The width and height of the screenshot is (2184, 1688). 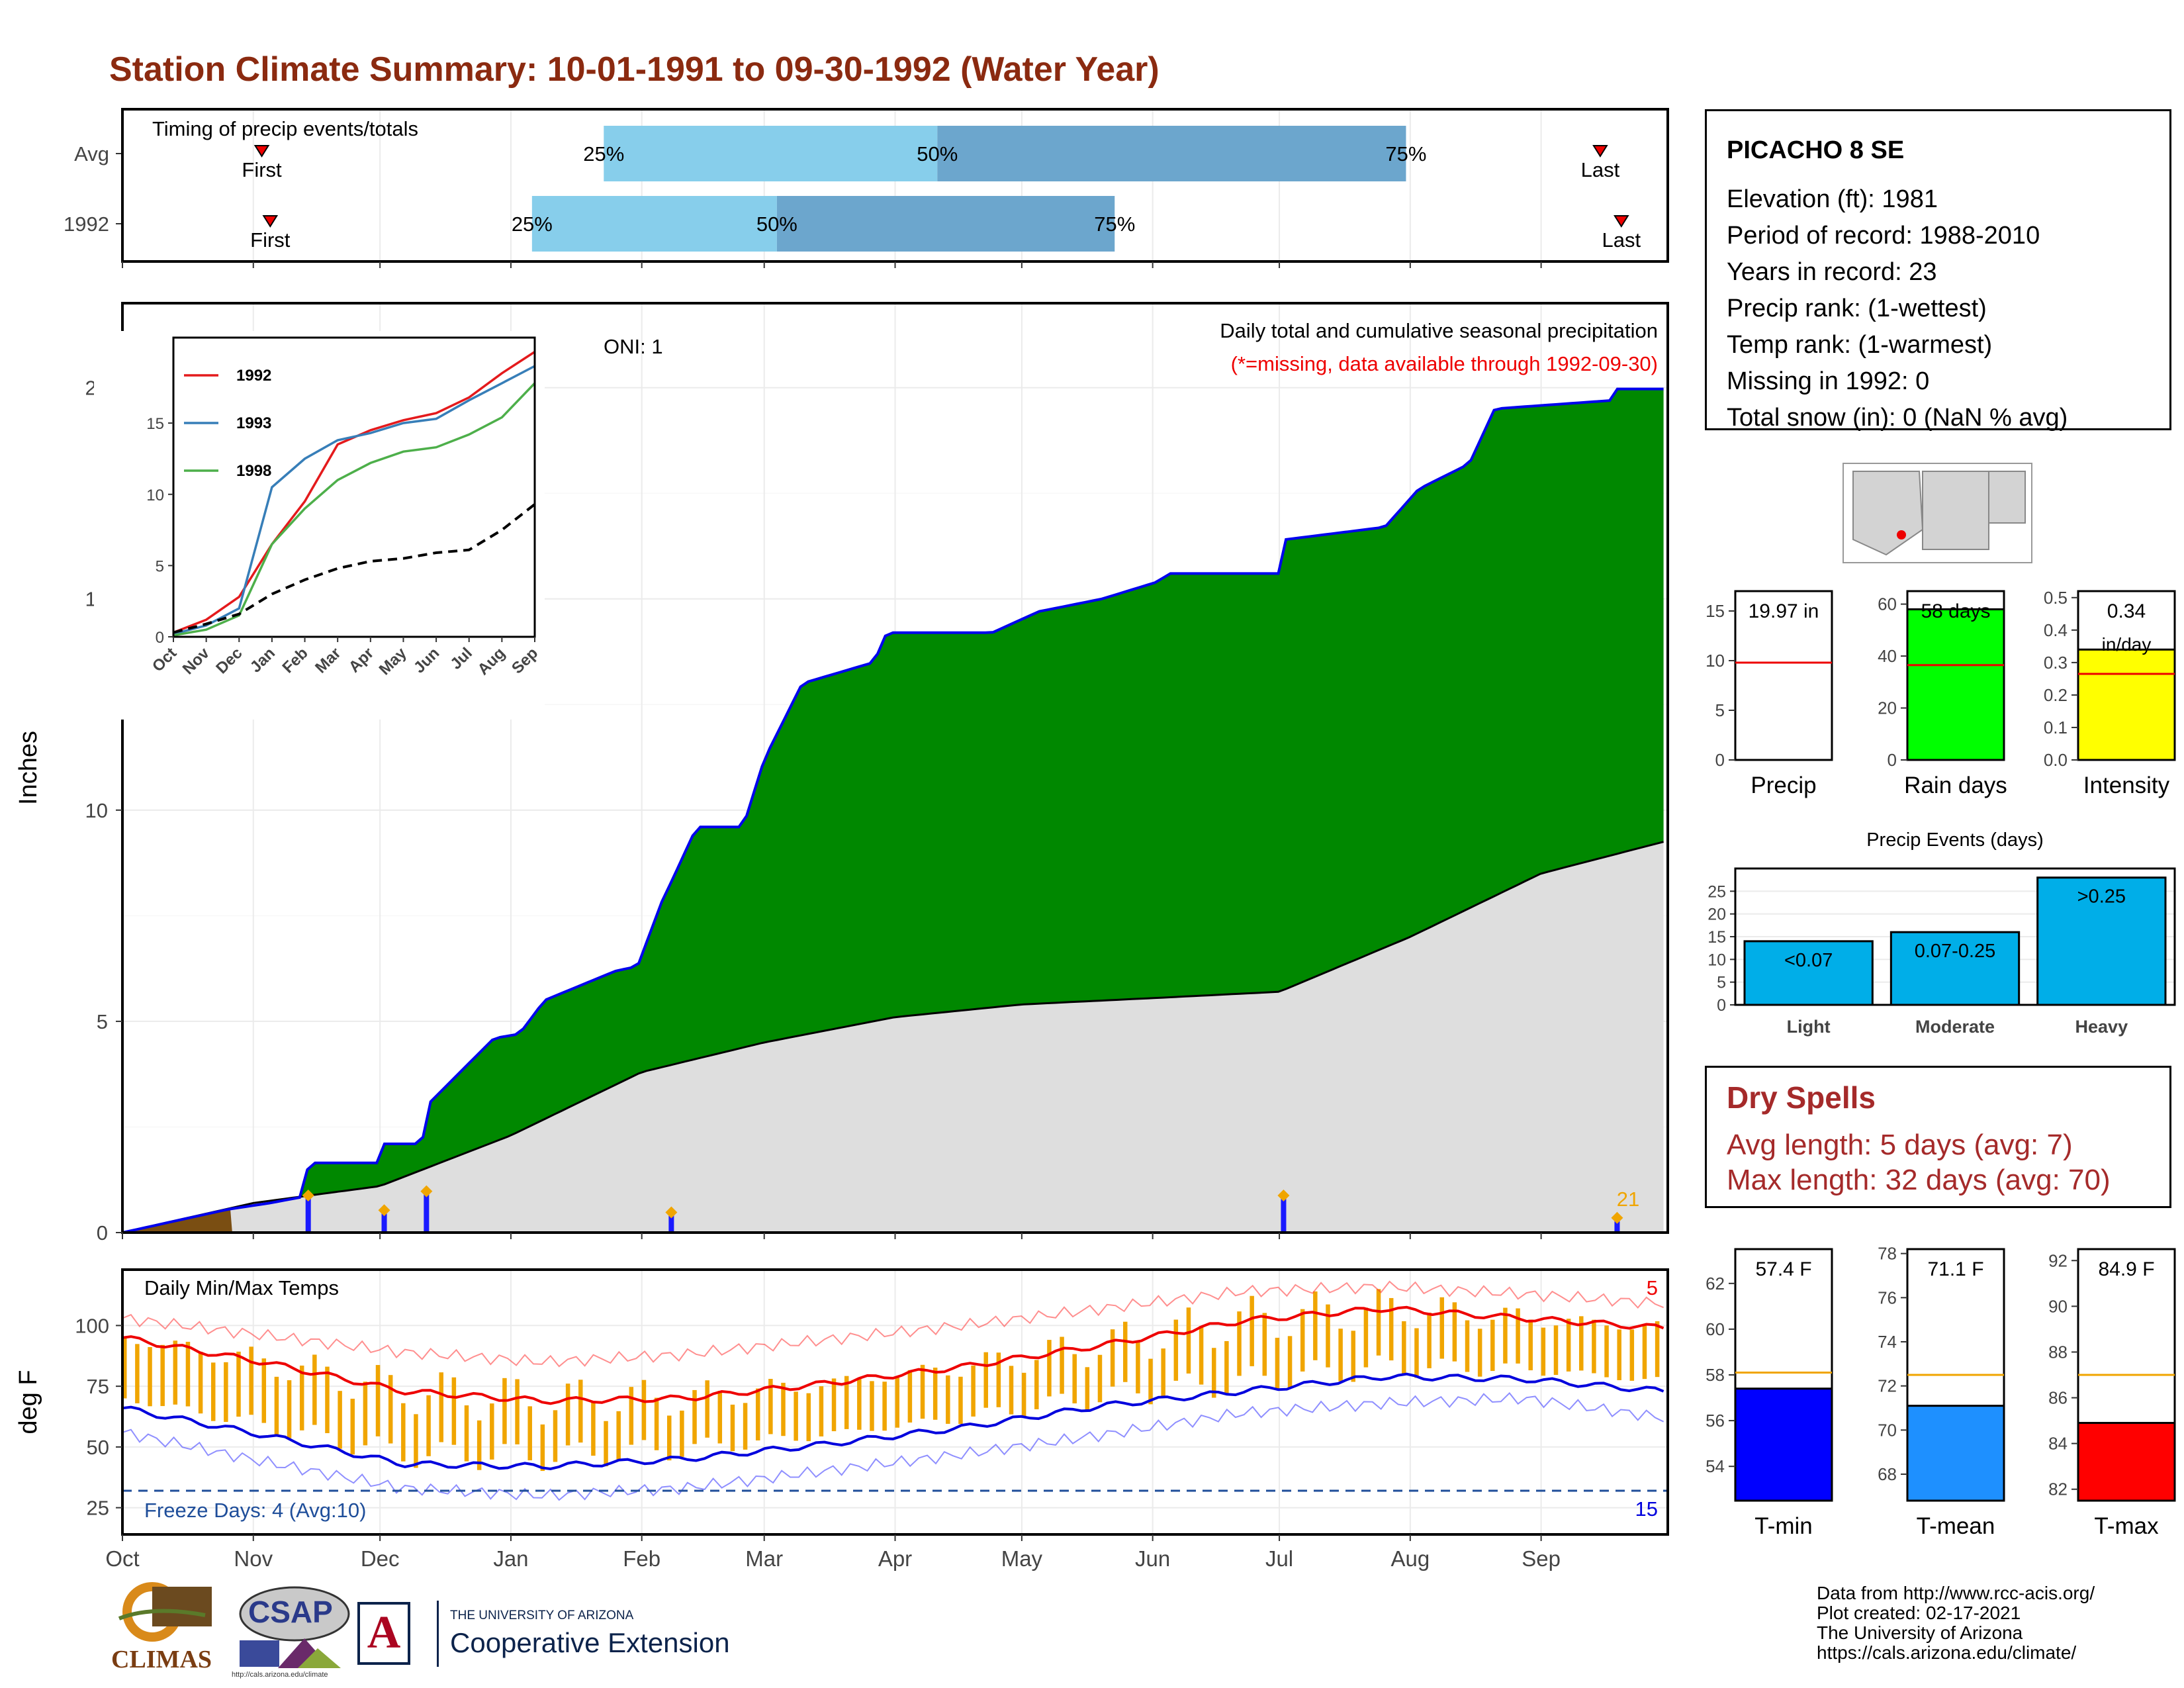 I want to click on precip-total-bar, so click(x=1783, y=675).